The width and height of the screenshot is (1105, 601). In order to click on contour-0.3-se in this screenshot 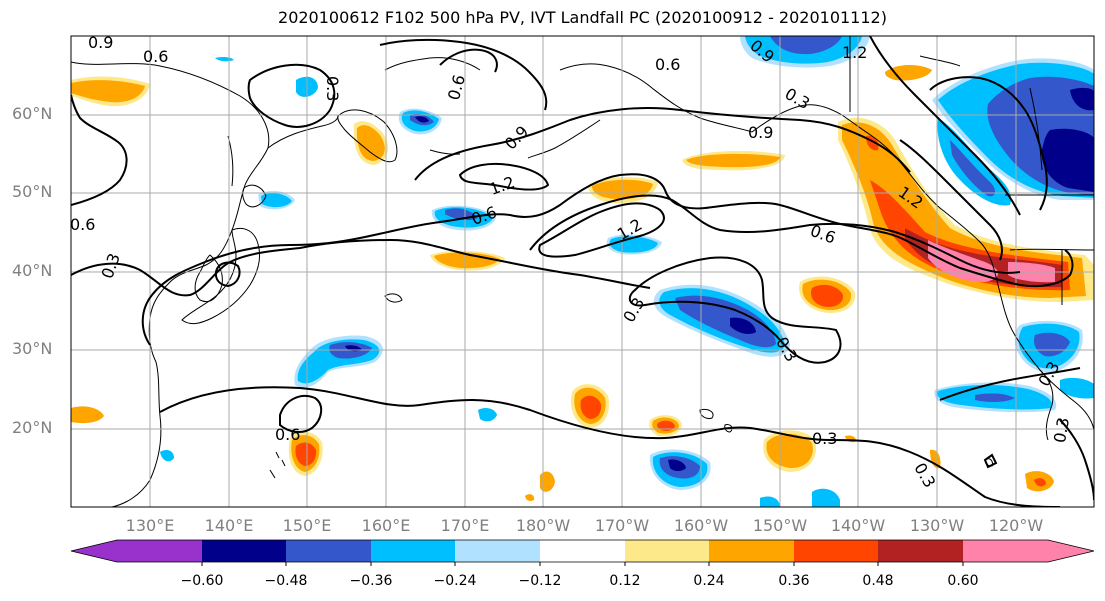, I will do `click(1076, 460)`.